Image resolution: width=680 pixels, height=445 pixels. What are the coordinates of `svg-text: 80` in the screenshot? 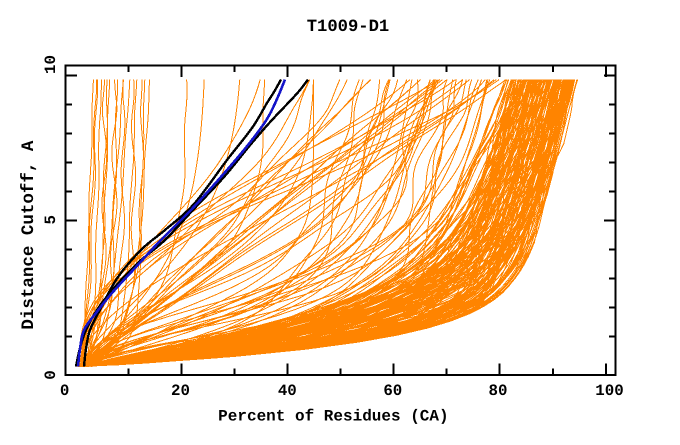 It's located at (498, 391).